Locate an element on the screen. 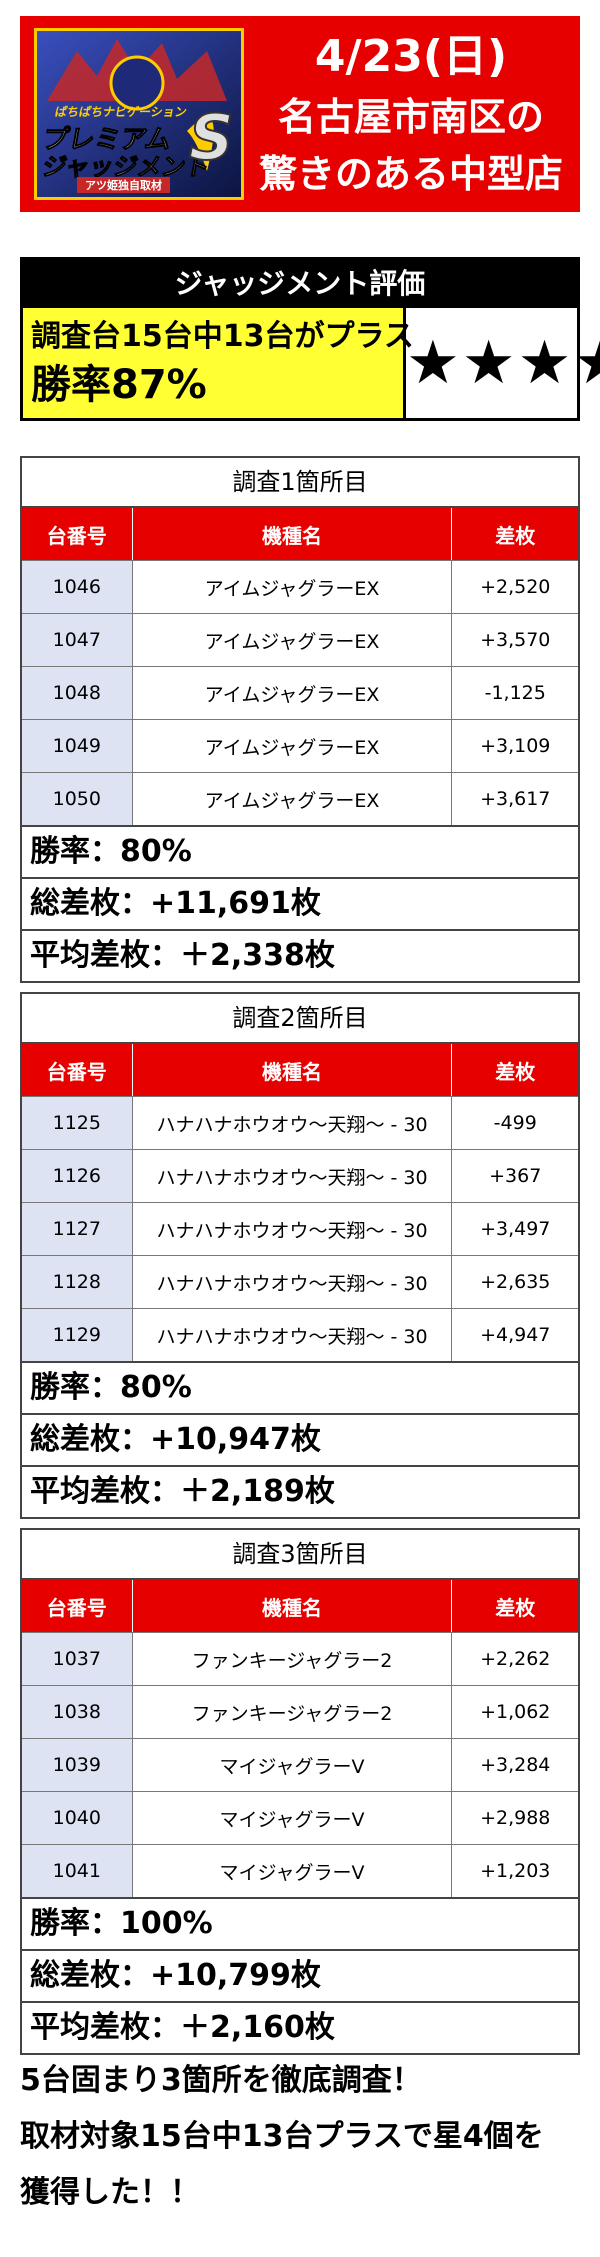 This screenshot has height=2257, width=600. judgment-evaluation: ジャッジメント評価 調査台15台中13台がプラス 勝率87% ★★★★ is located at coordinates (310, 339).